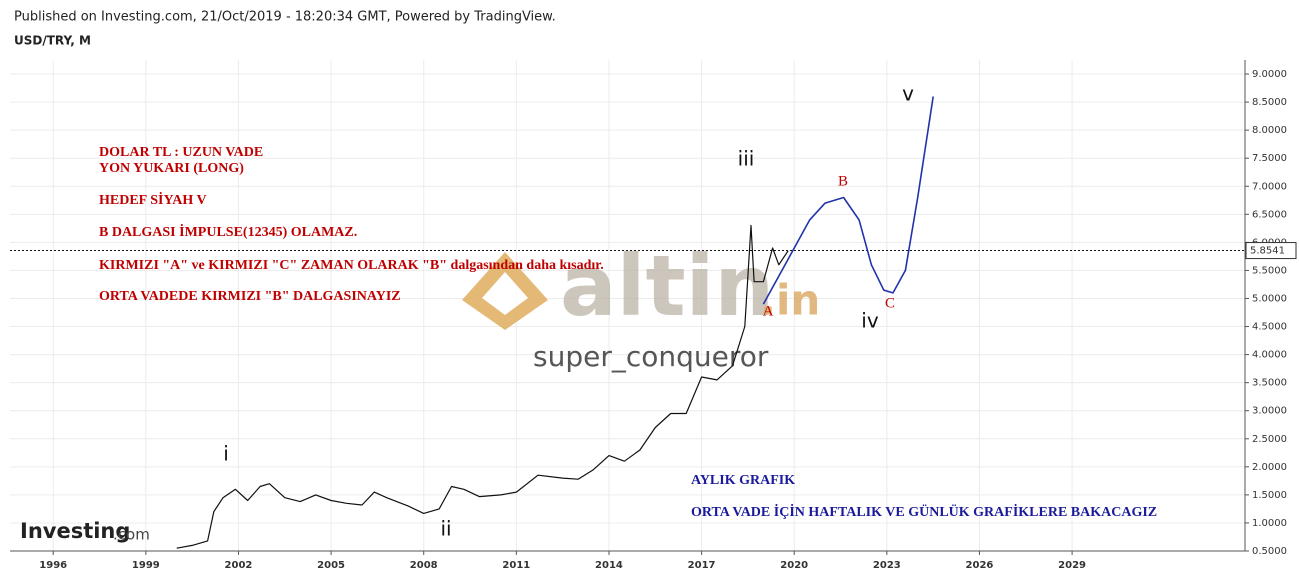 The height and width of the screenshot is (579, 1299). Describe the element at coordinates (908, 94) in the screenshot. I see `wave-label: v` at that location.